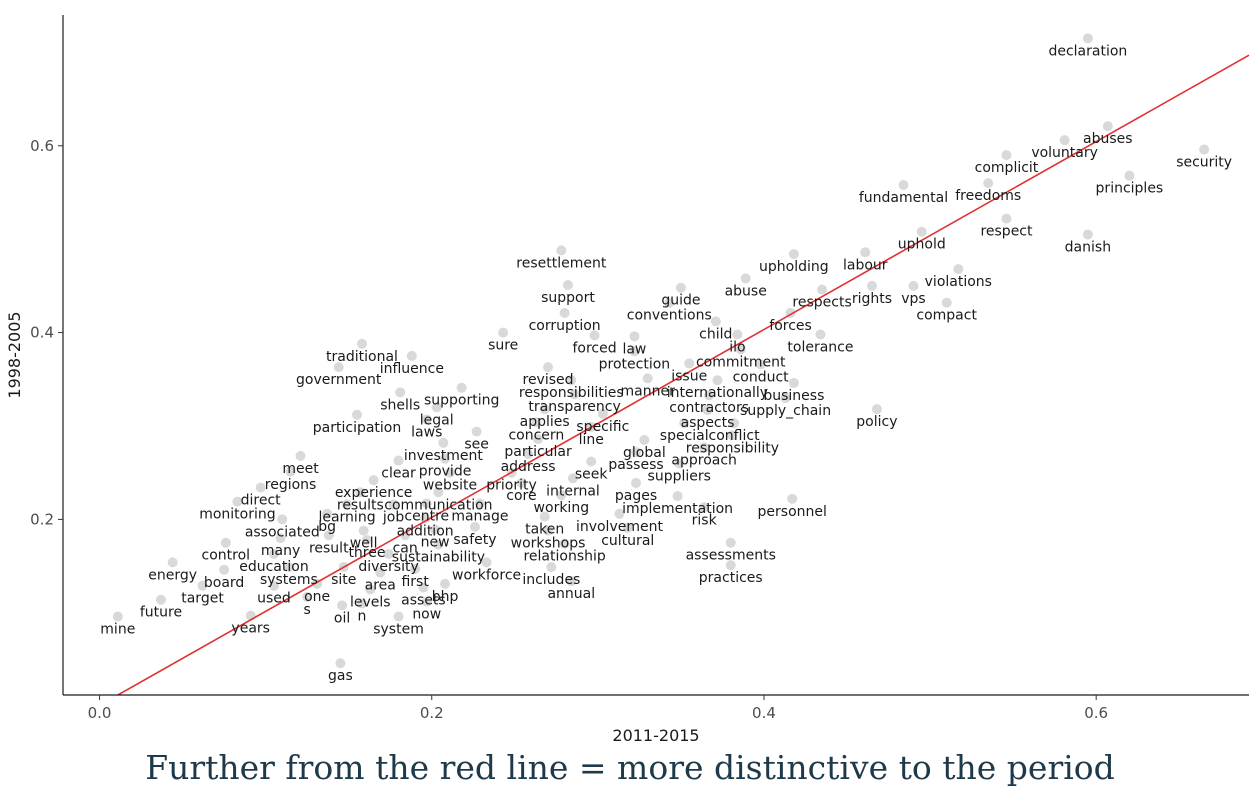 The image size is (1260, 803). I want to click on word-label: area, so click(380, 586).